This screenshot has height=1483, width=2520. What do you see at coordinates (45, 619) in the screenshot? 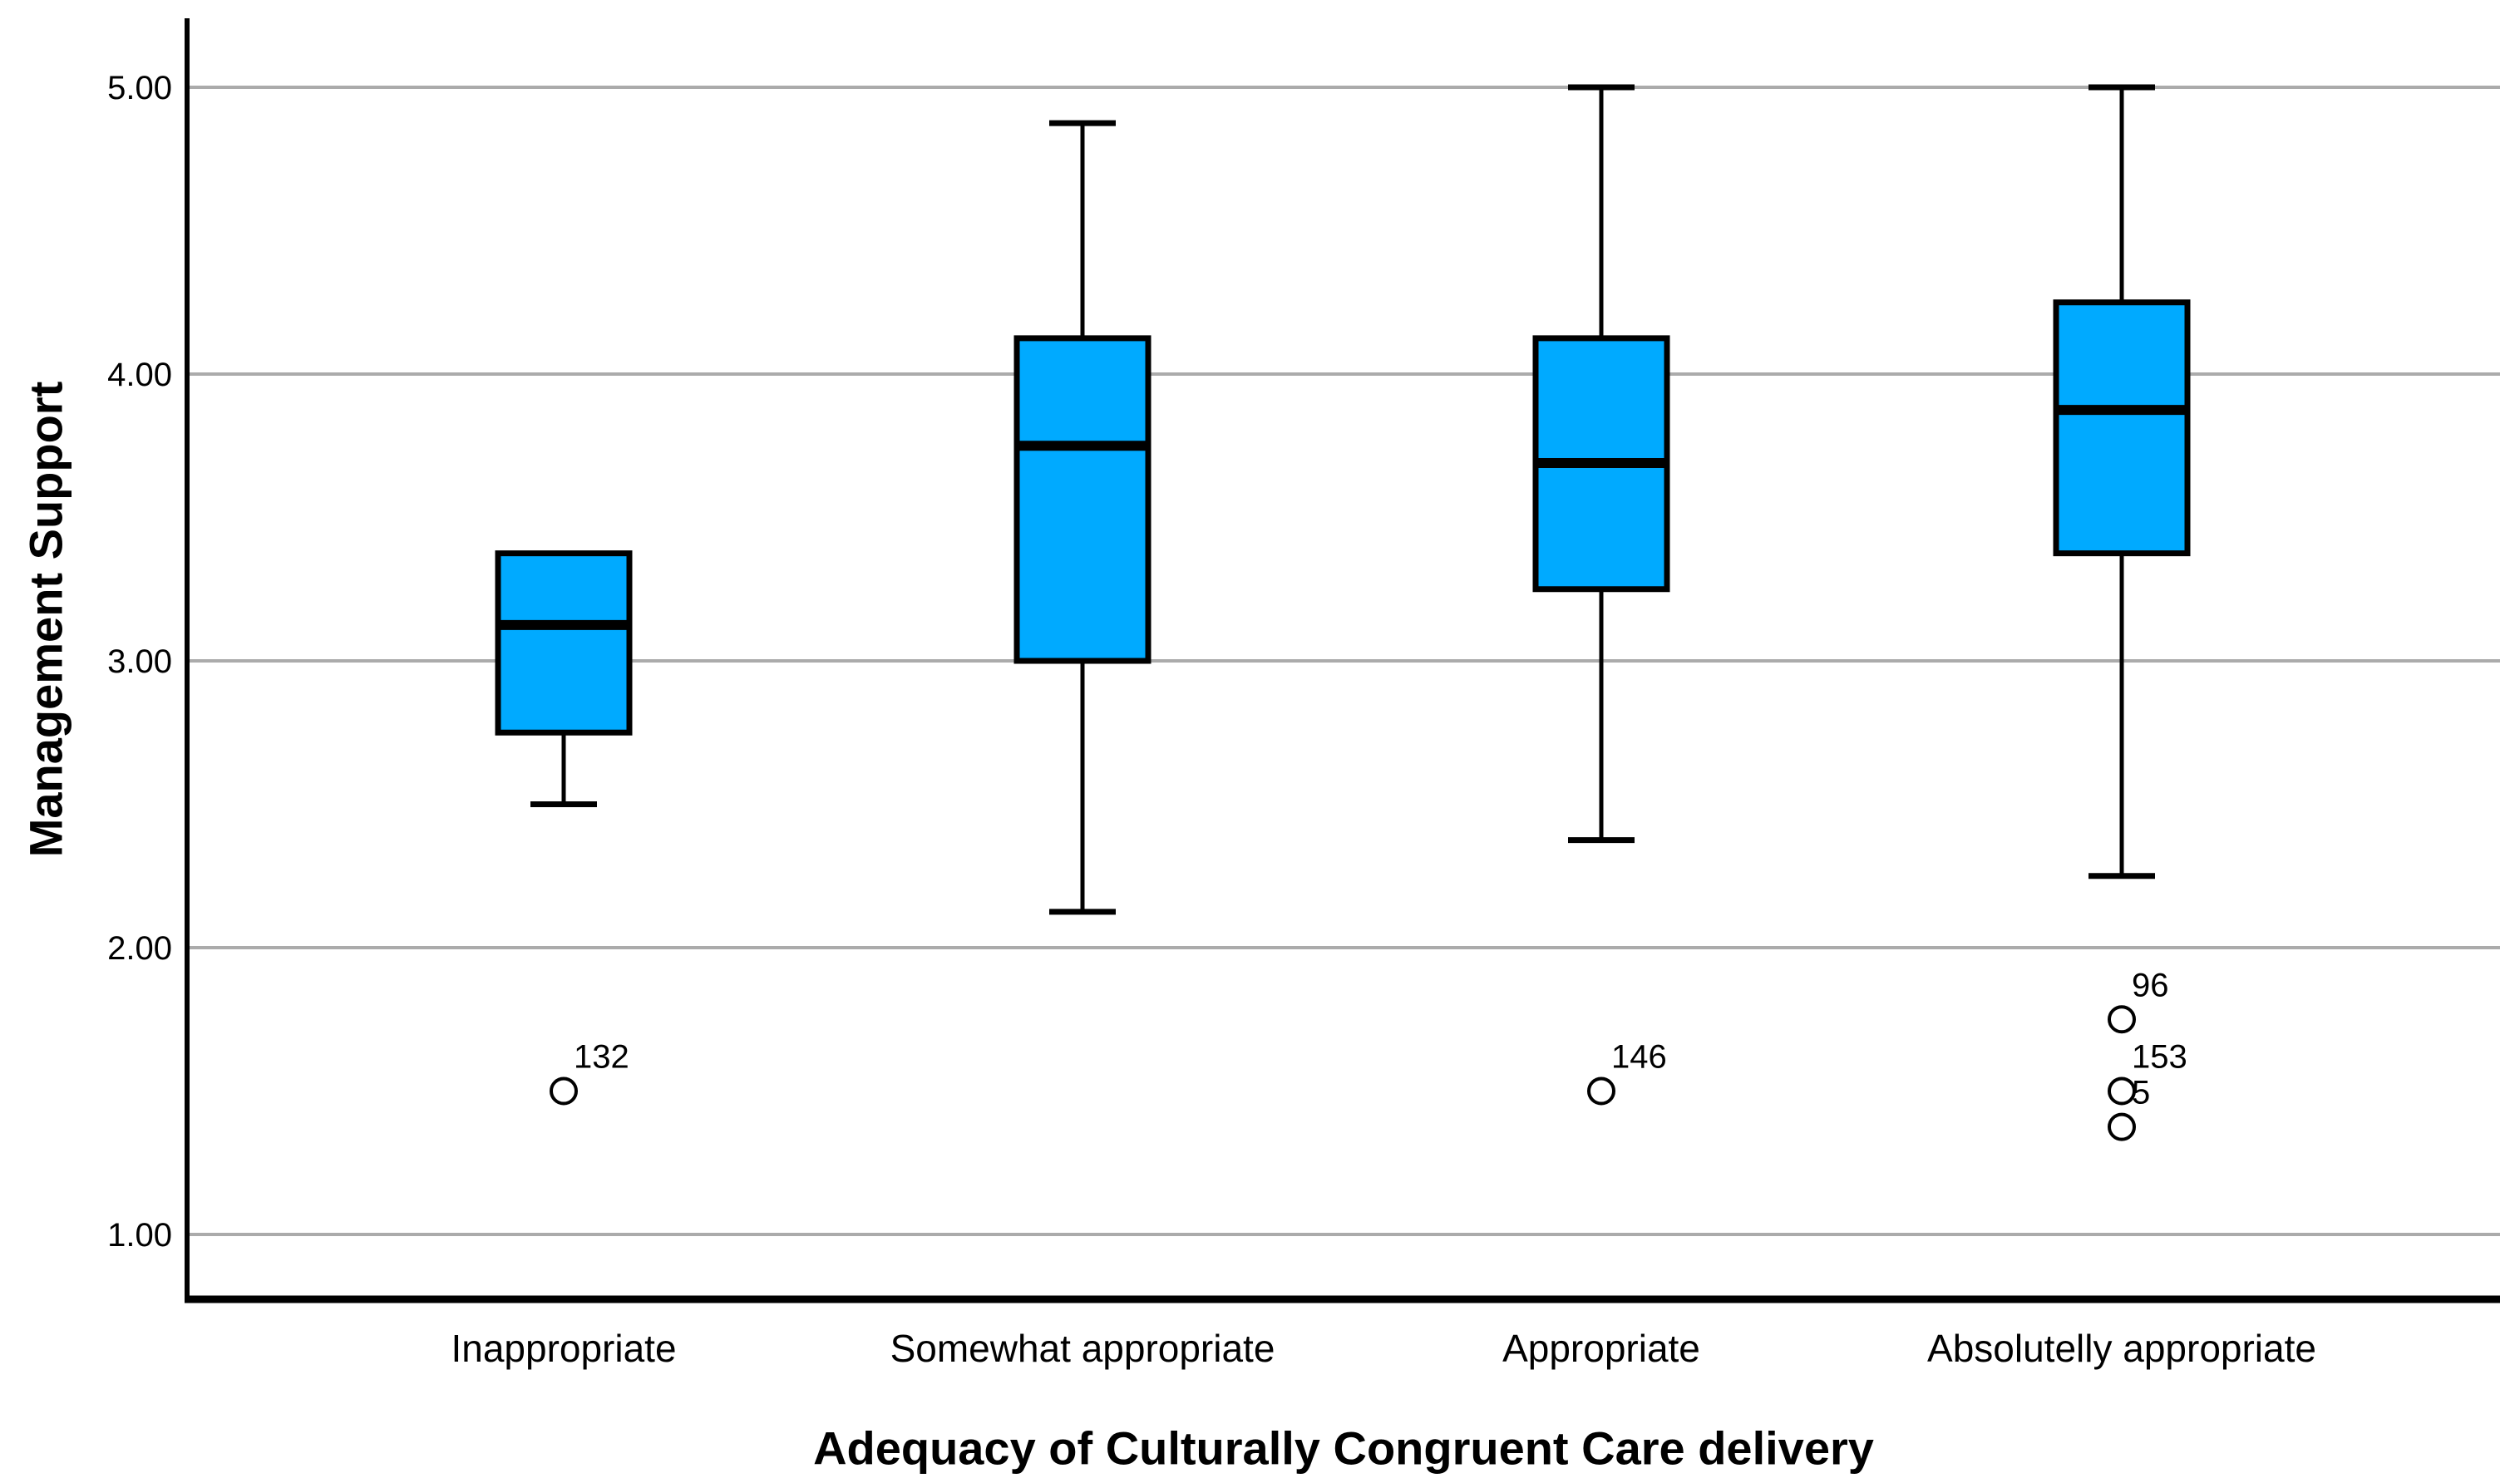
I see `y-axis-title: Management Support` at bounding box center [45, 619].